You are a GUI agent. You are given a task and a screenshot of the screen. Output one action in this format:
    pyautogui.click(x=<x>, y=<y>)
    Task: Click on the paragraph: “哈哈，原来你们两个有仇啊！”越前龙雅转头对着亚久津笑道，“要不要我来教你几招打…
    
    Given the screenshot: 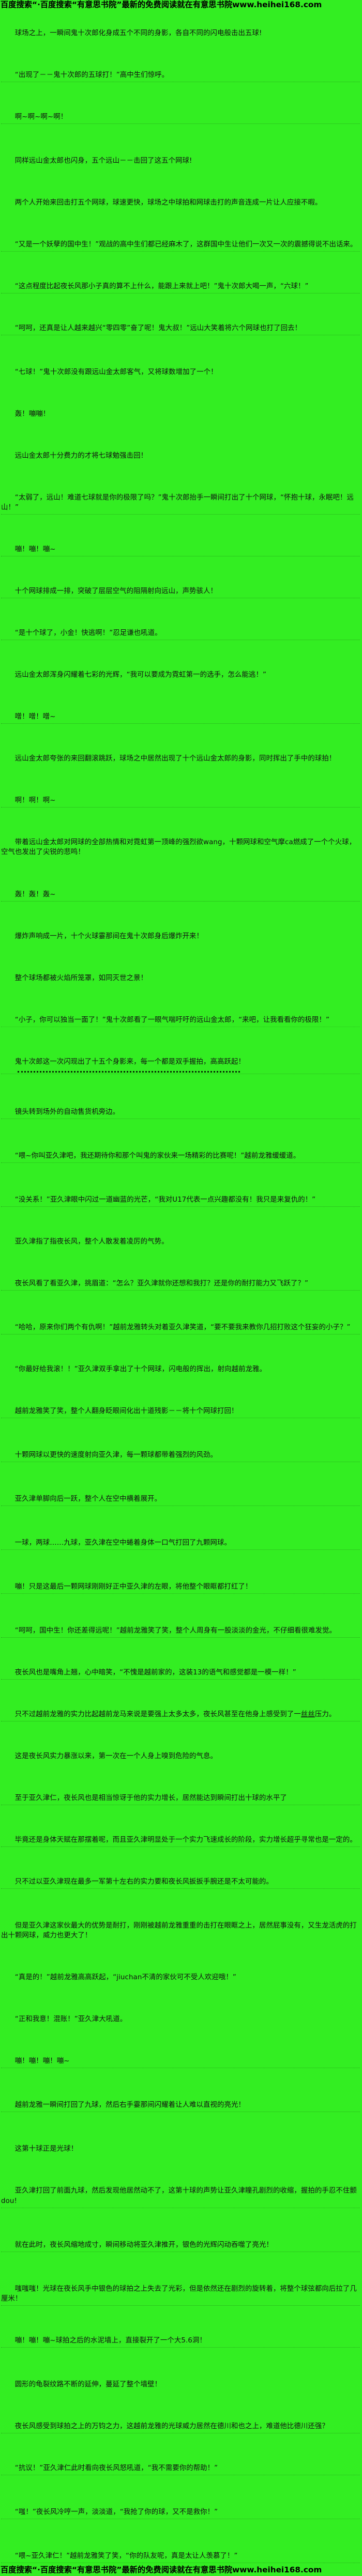 What is the action you would take?
    pyautogui.click(x=182, y=1327)
    